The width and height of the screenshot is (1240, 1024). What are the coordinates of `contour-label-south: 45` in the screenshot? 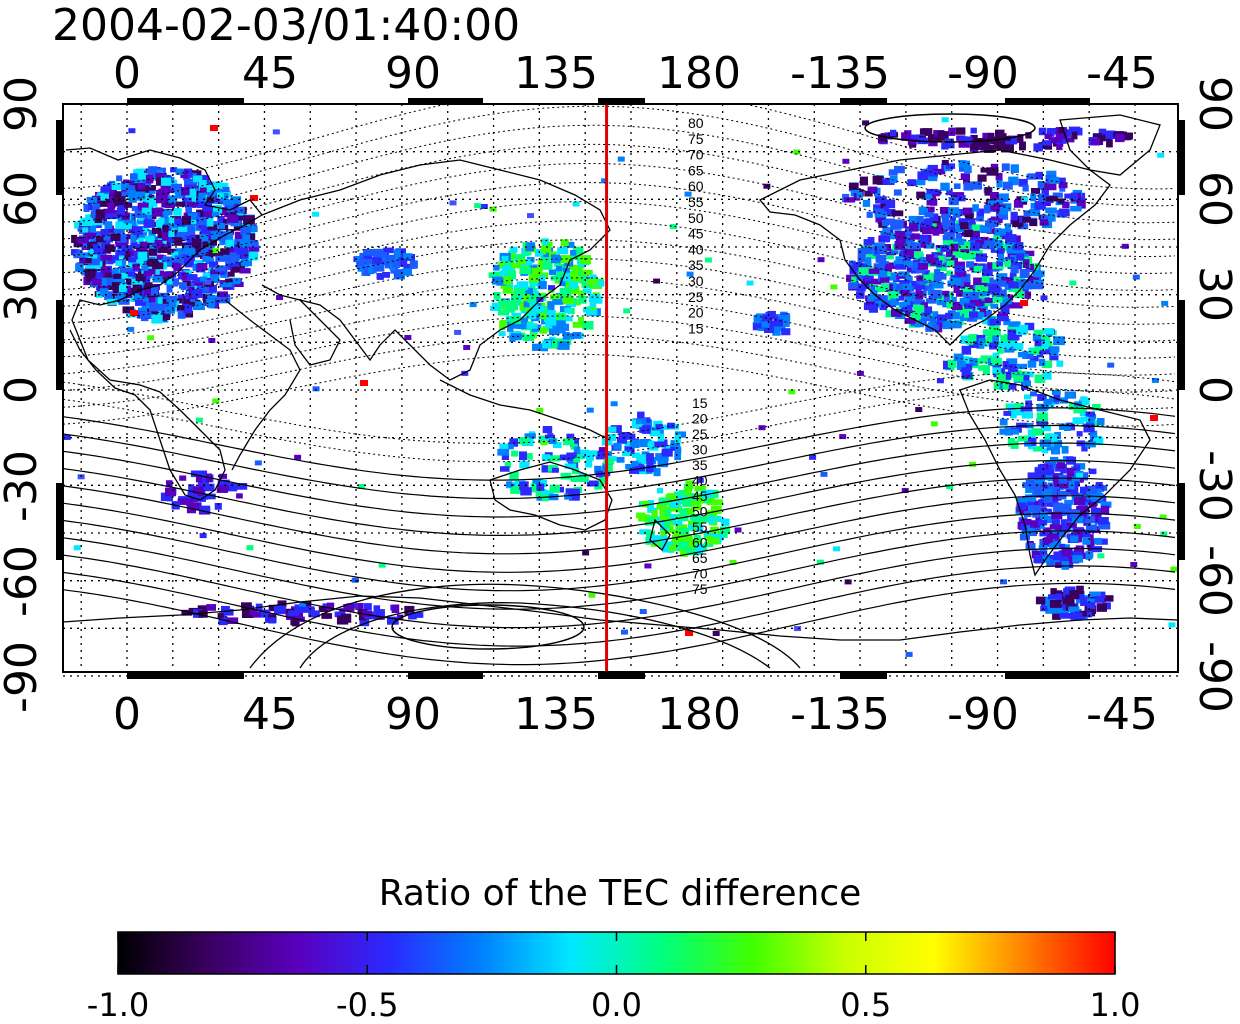 It's located at (700, 496).